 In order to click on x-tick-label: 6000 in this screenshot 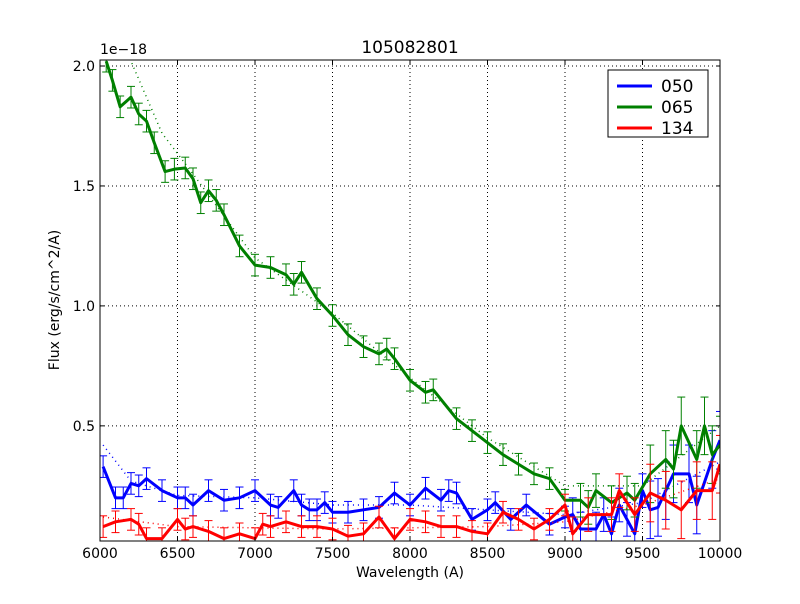, I will do `click(100, 554)`.